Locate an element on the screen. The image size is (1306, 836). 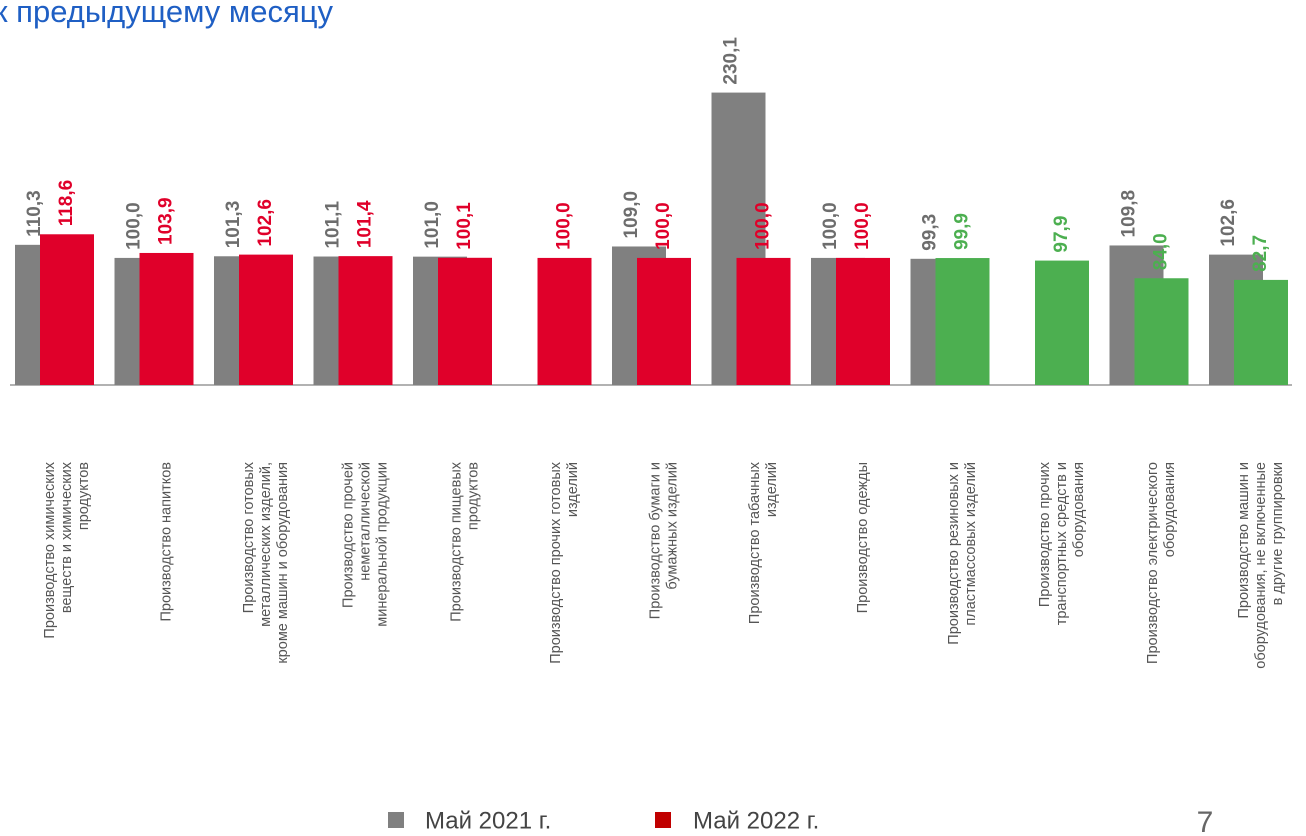
value-label: 103,9 is located at coordinates (166, 221).